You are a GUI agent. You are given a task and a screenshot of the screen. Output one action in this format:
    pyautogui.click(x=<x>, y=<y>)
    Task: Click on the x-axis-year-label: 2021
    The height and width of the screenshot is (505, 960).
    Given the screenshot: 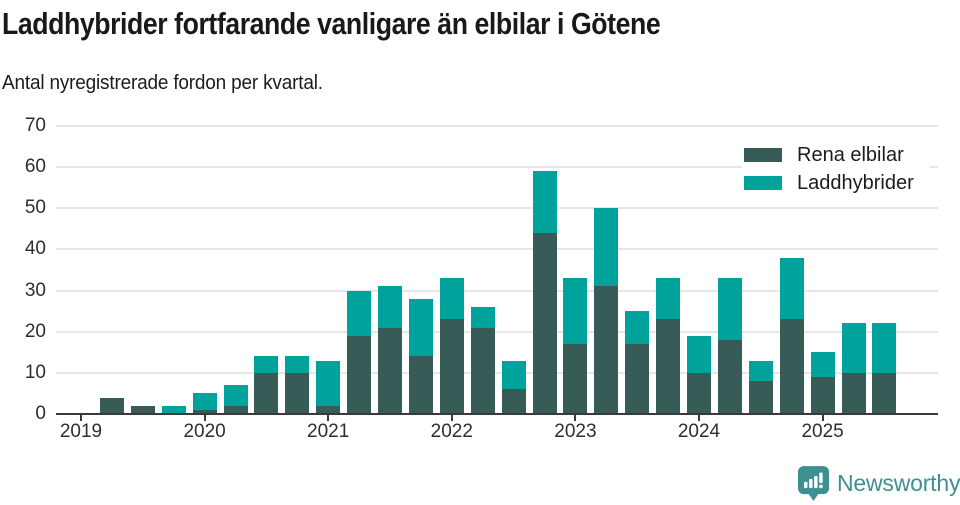 What is the action you would take?
    pyautogui.click(x=328, y=431)
    